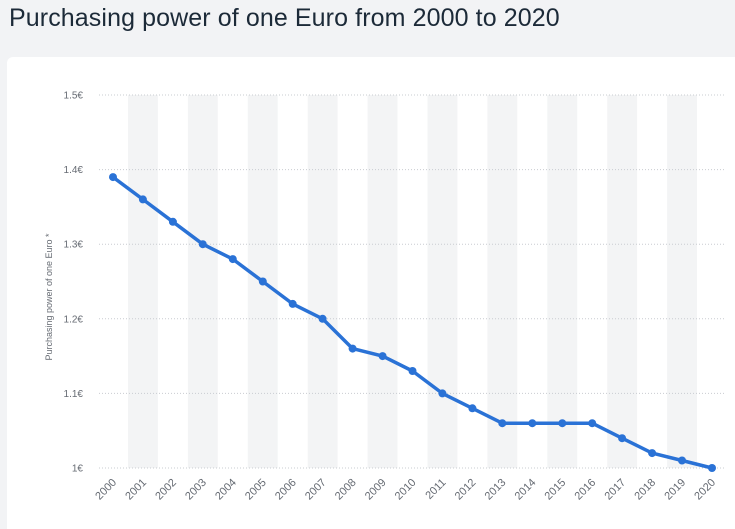 Image resolution: width=735 pixels, height=529 pixels. What do you see at coordinates (526, 490) in the screenshot?
I see `x-tick-label: 2014` at bounding box center [526, 490].